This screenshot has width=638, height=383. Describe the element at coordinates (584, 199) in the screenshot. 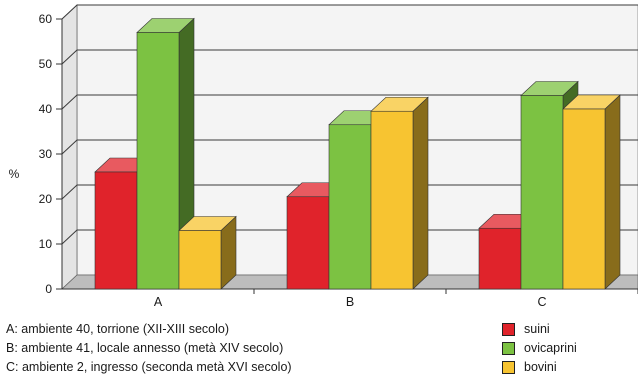

I see `bar-bovini-C` at that location.